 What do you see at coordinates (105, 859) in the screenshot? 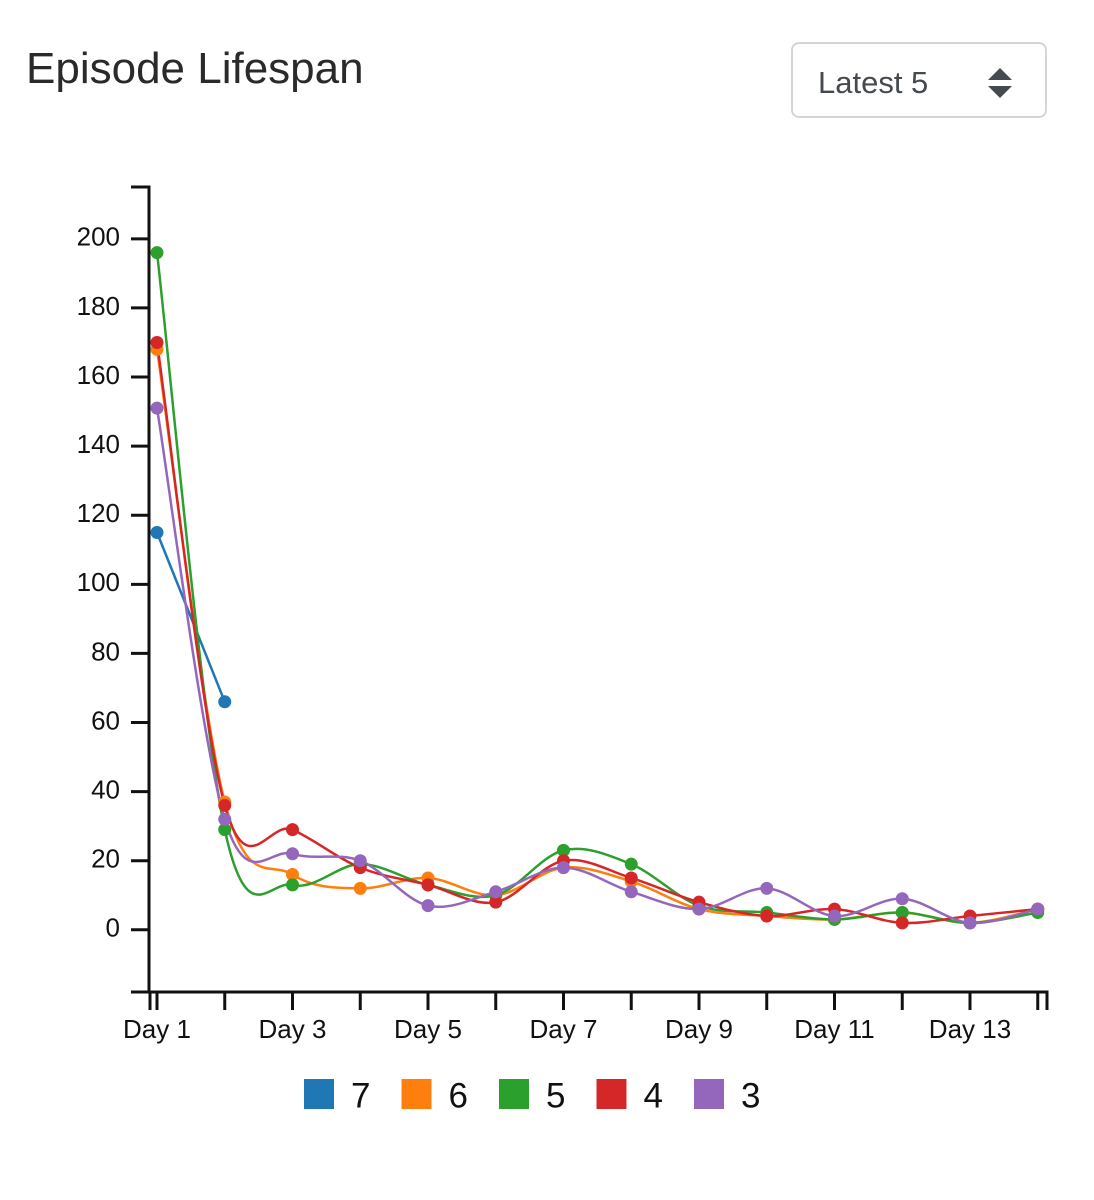
I see `y-tick-label: 20` at bounding box center [105, 859].